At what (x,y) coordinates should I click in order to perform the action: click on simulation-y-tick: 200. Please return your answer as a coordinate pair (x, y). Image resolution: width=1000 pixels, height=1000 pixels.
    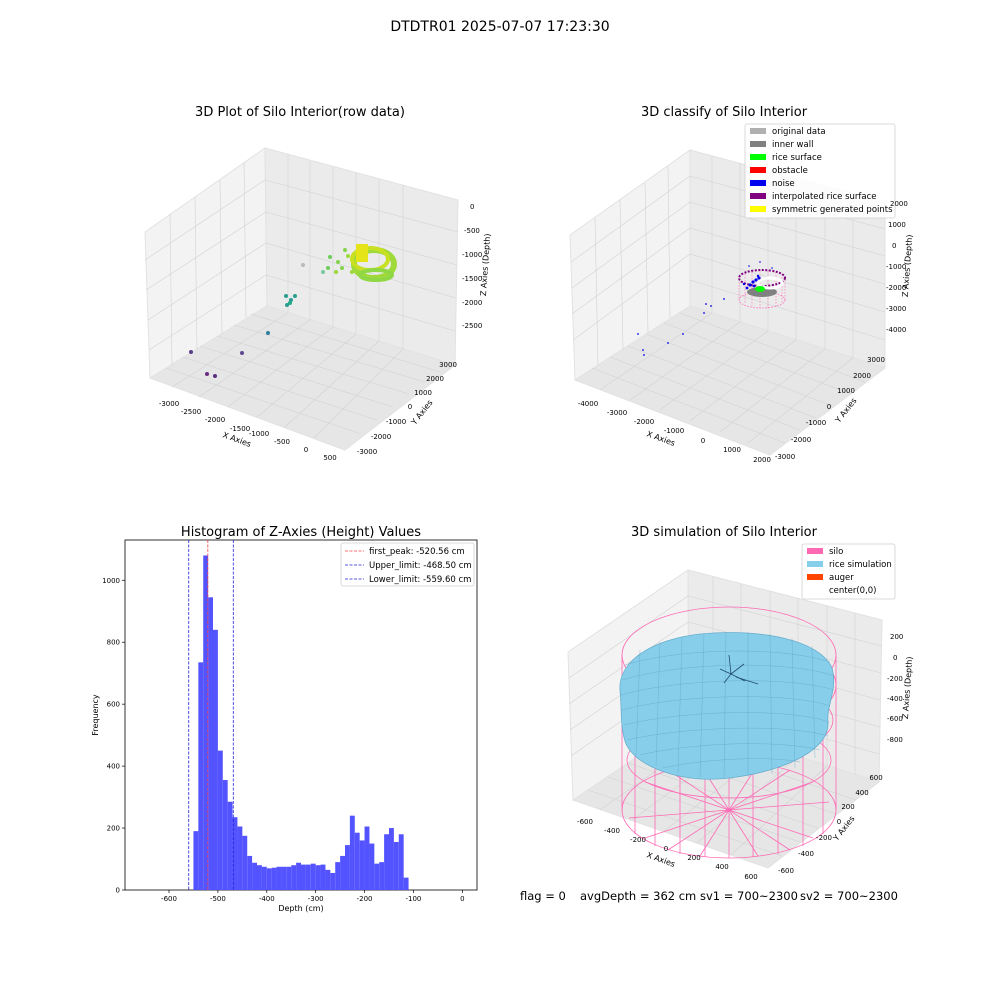
    Looking at the image, I should click on (847, 807).